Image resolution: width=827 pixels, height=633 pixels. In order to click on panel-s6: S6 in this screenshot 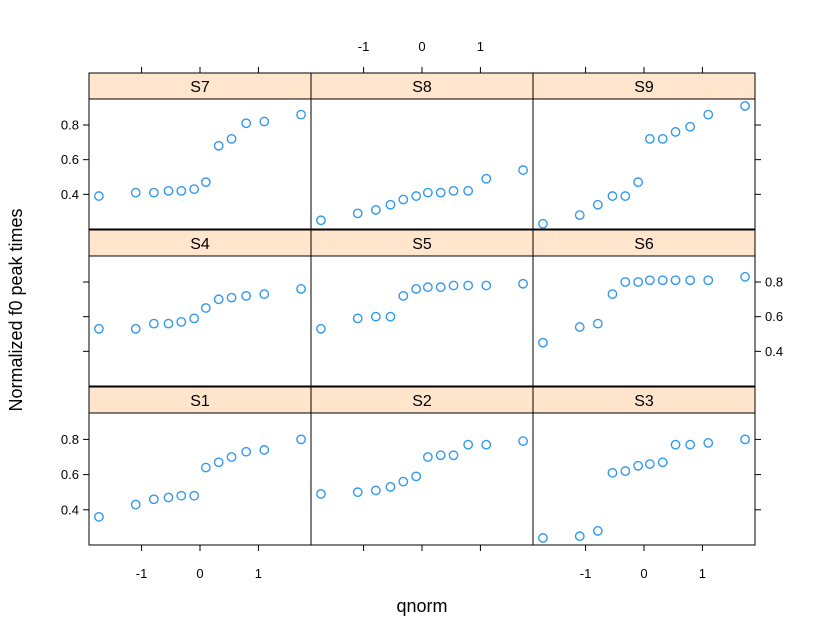, I will do `click(644, 308)`.